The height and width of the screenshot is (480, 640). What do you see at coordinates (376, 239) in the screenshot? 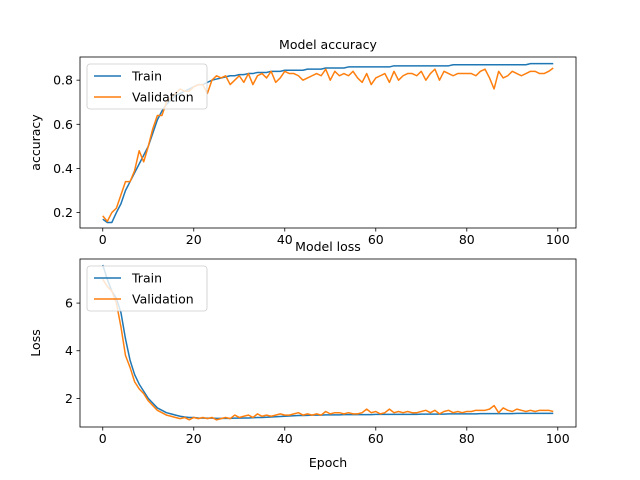
I see `accuracy-xtick-label: 60` at bounding box center [376, 239].